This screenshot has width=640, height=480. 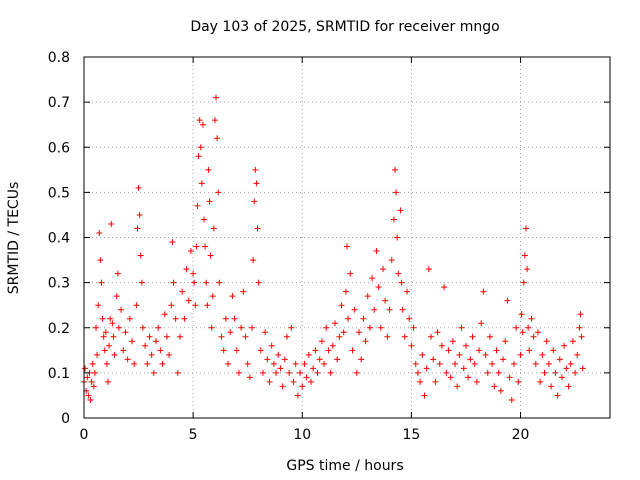 I want to click on y-tick-labels: 0 0.1 0.2 0.3 0.4 0.5 0.6 0.7 0.8, so click(x=59, y=238).